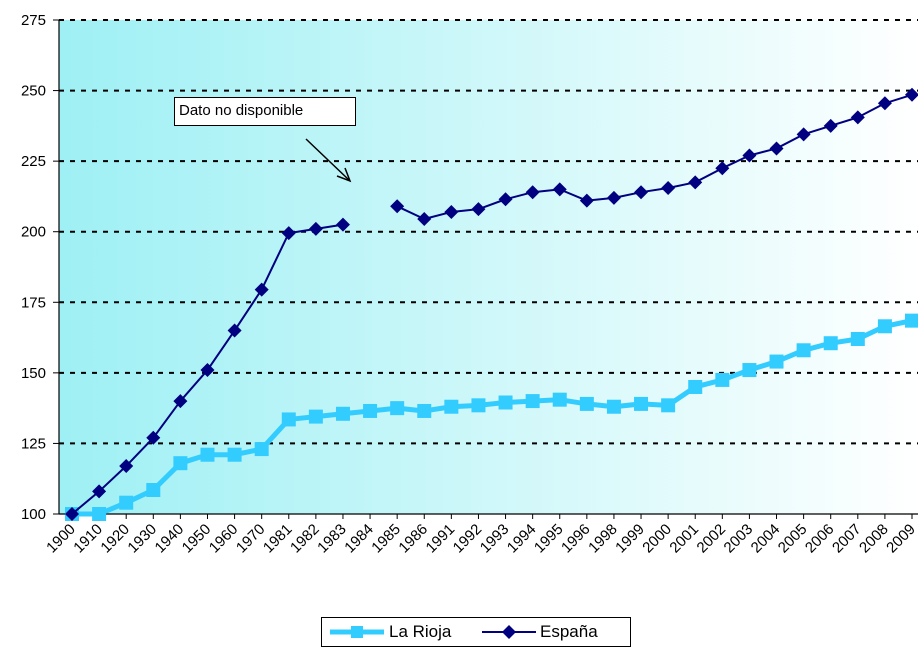  What do you see at coordinates (33, 302) in the screenshot?
I see `y-tick-label: 175` at bounding box center [33, 302].